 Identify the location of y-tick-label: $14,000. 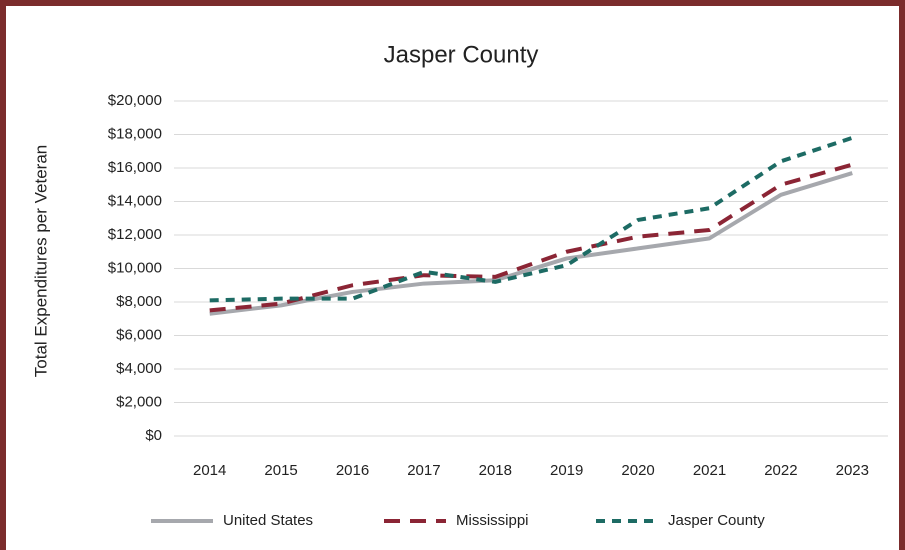
(135, 200).